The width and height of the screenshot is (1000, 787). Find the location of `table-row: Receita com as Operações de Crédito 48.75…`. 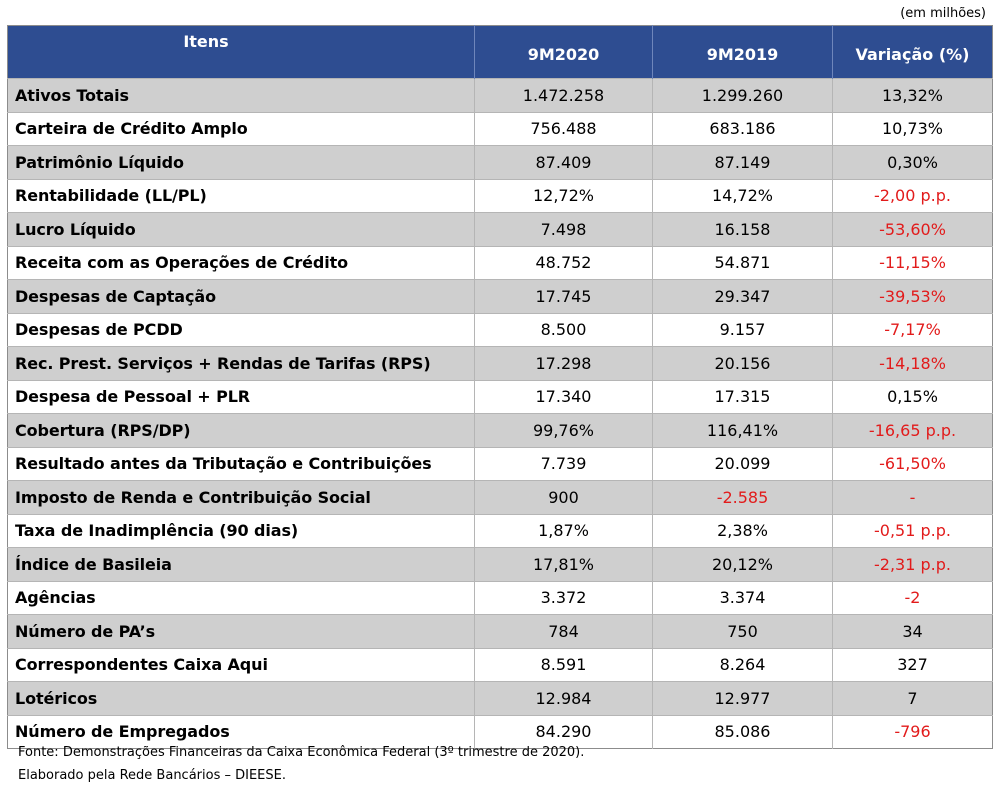

table-row: Receita com as Operações de Crédito 48.75… is located at coordinates (500, 262).